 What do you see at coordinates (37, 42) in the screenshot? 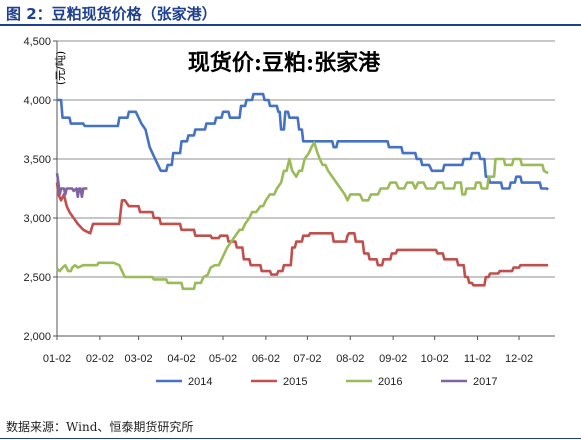
I see `y-tick-label: 4,500` at bounding box center [37, 42].